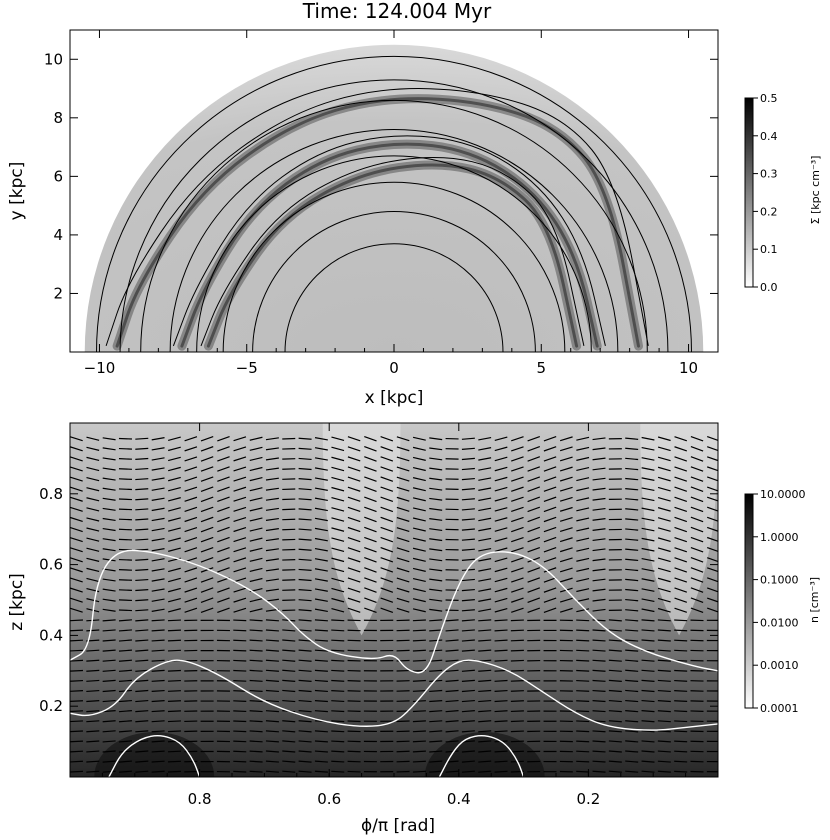 The height and width of the screenshot is (840, 830). I want to click on bottom-y-tick-label: 0.4, so click(51, 635).